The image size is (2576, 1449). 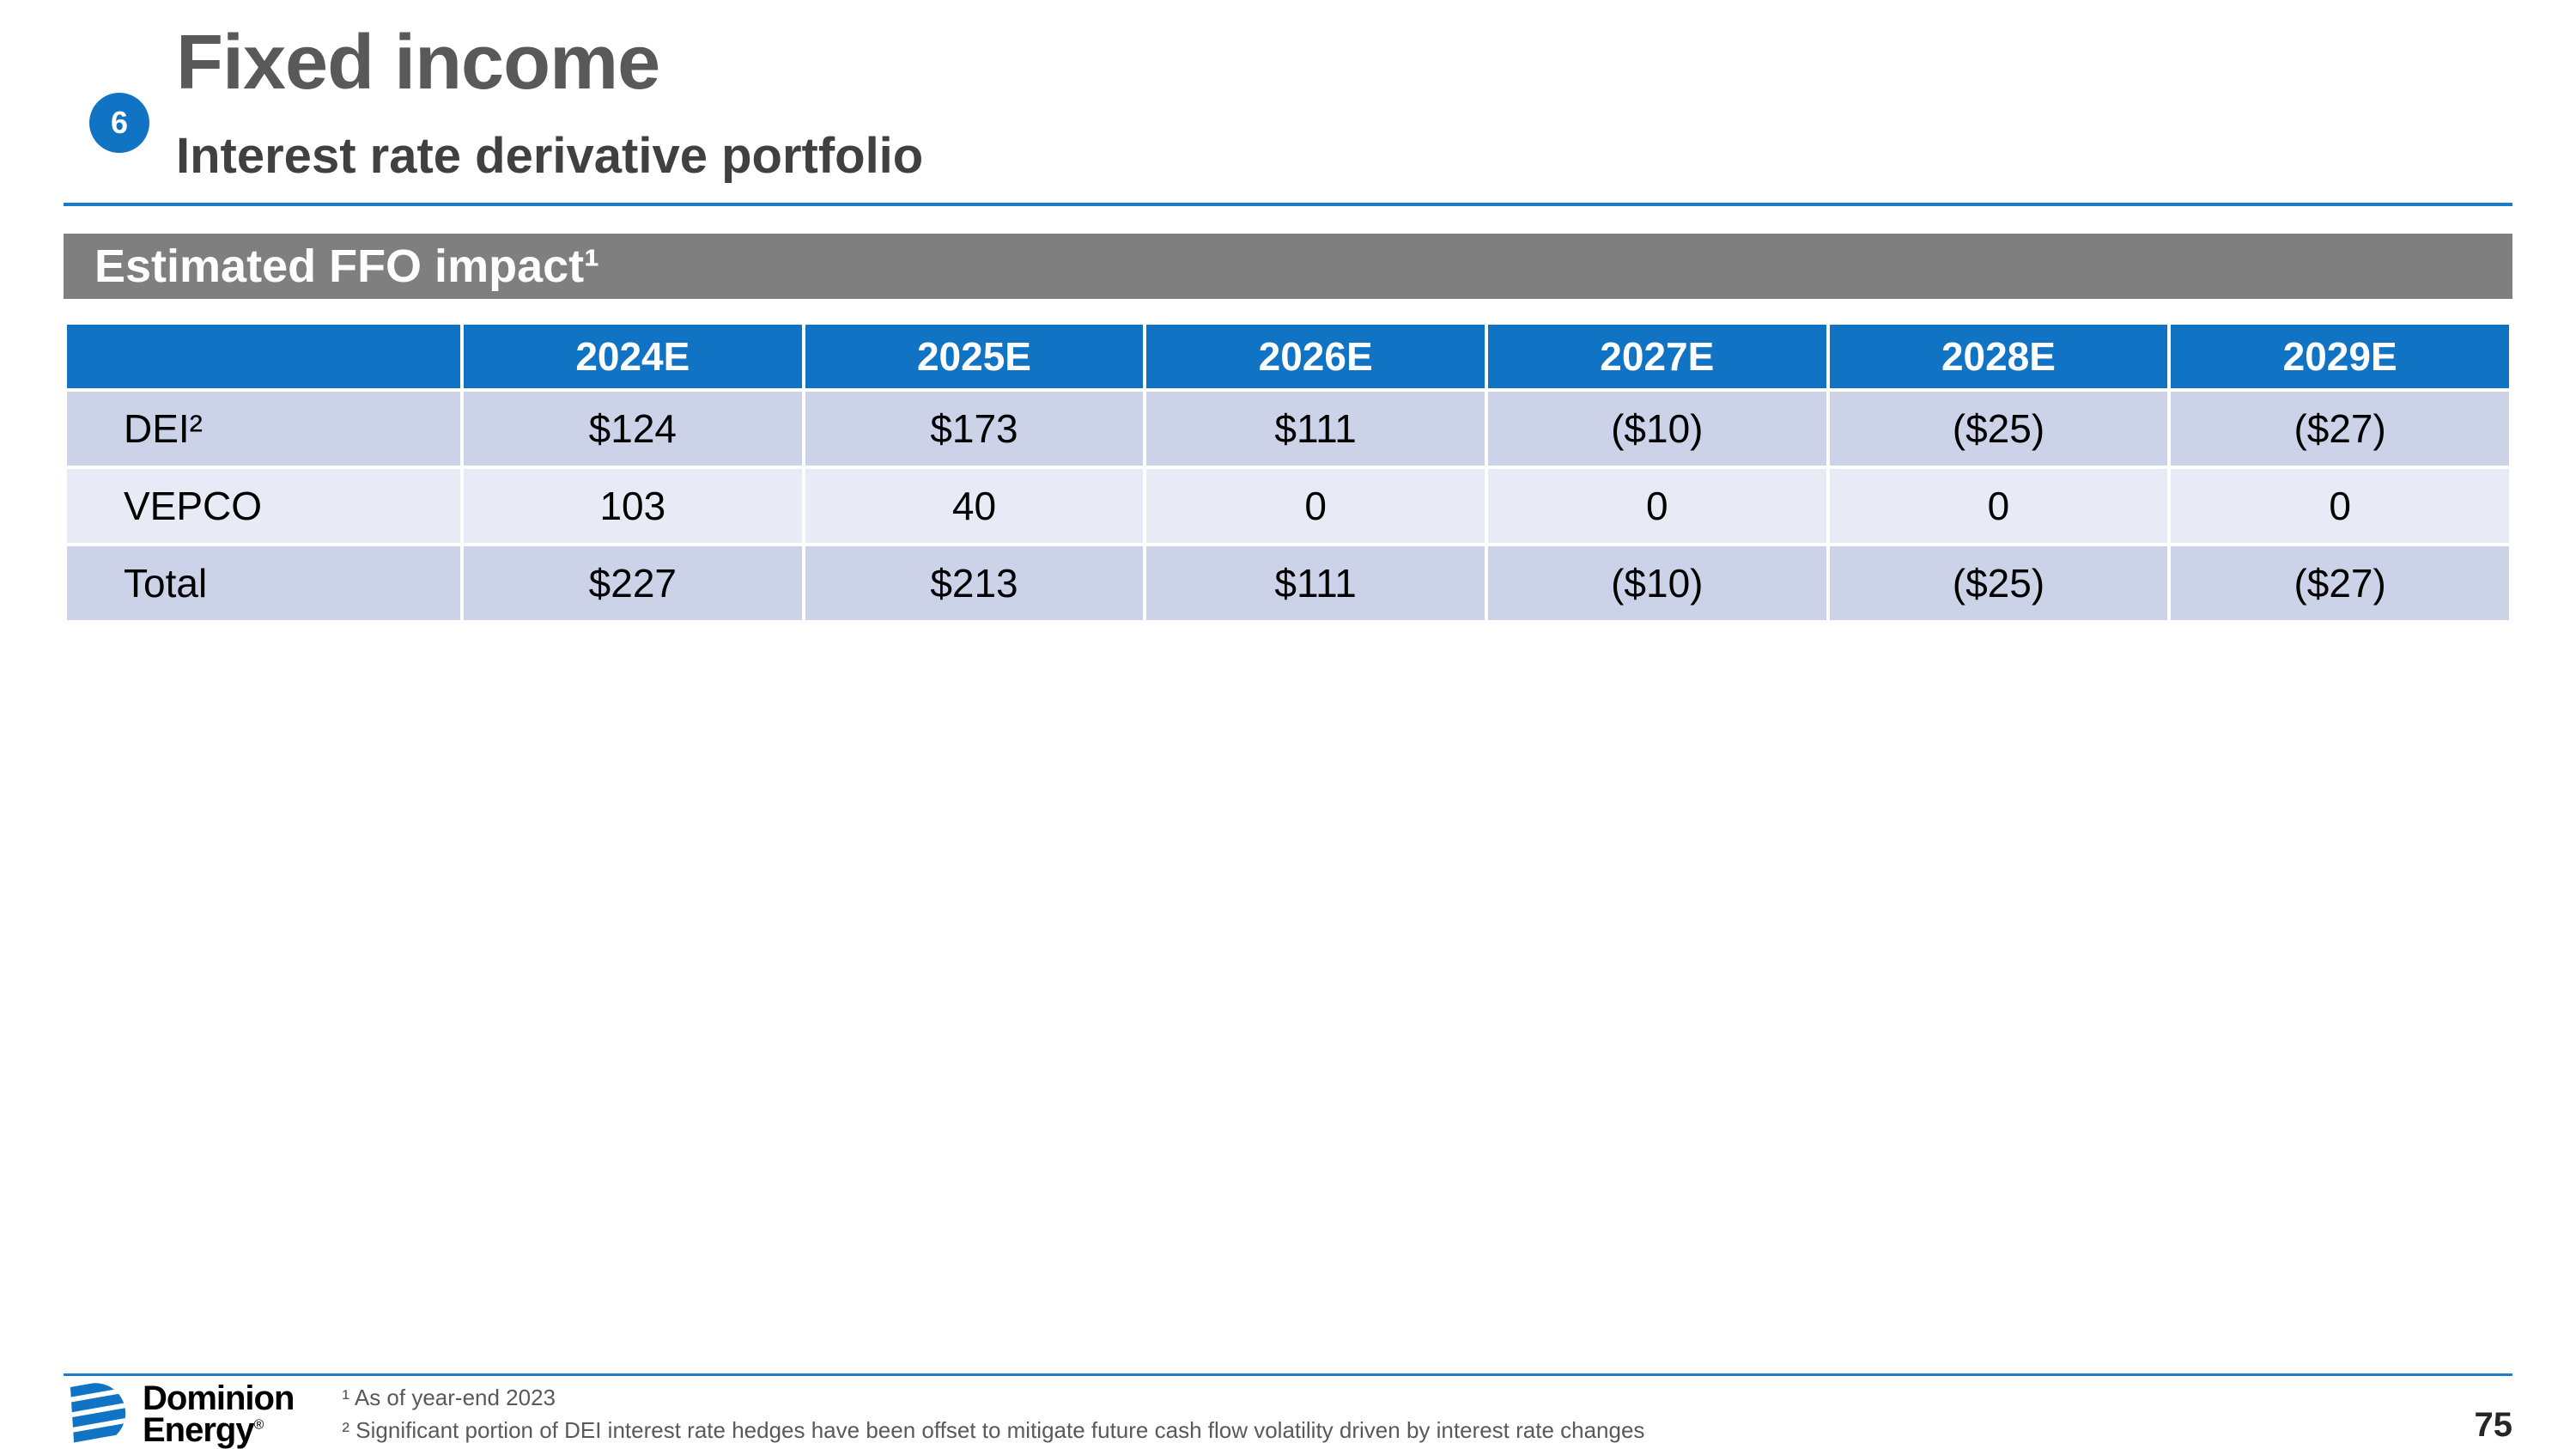 I want to click on column-header-2027e: 2027E, so click(x=1657, y=356).